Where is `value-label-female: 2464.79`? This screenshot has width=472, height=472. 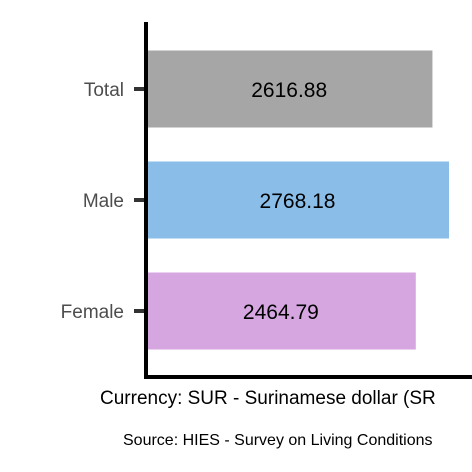 value-label-female: 2464.79 is located at coordinates (281, 312).